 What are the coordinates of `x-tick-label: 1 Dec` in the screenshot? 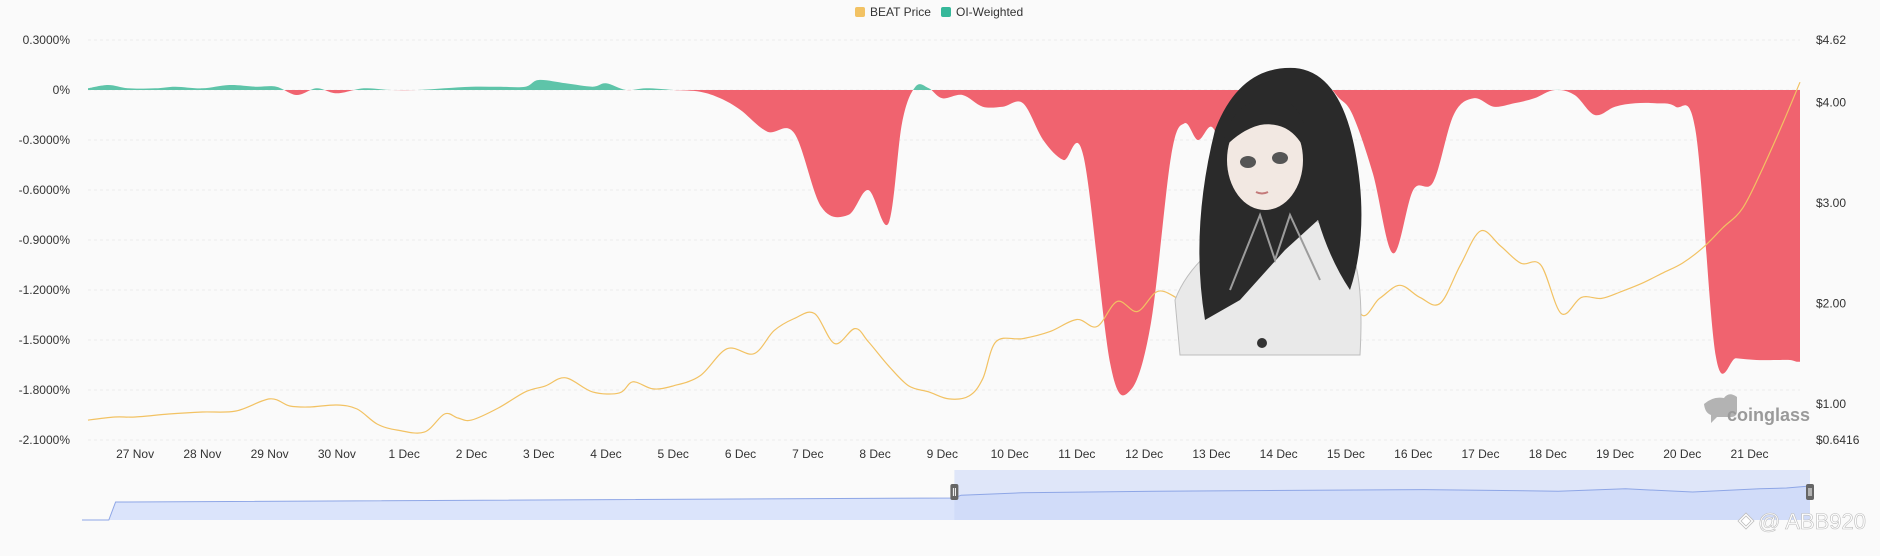 It's located at (403, 454).